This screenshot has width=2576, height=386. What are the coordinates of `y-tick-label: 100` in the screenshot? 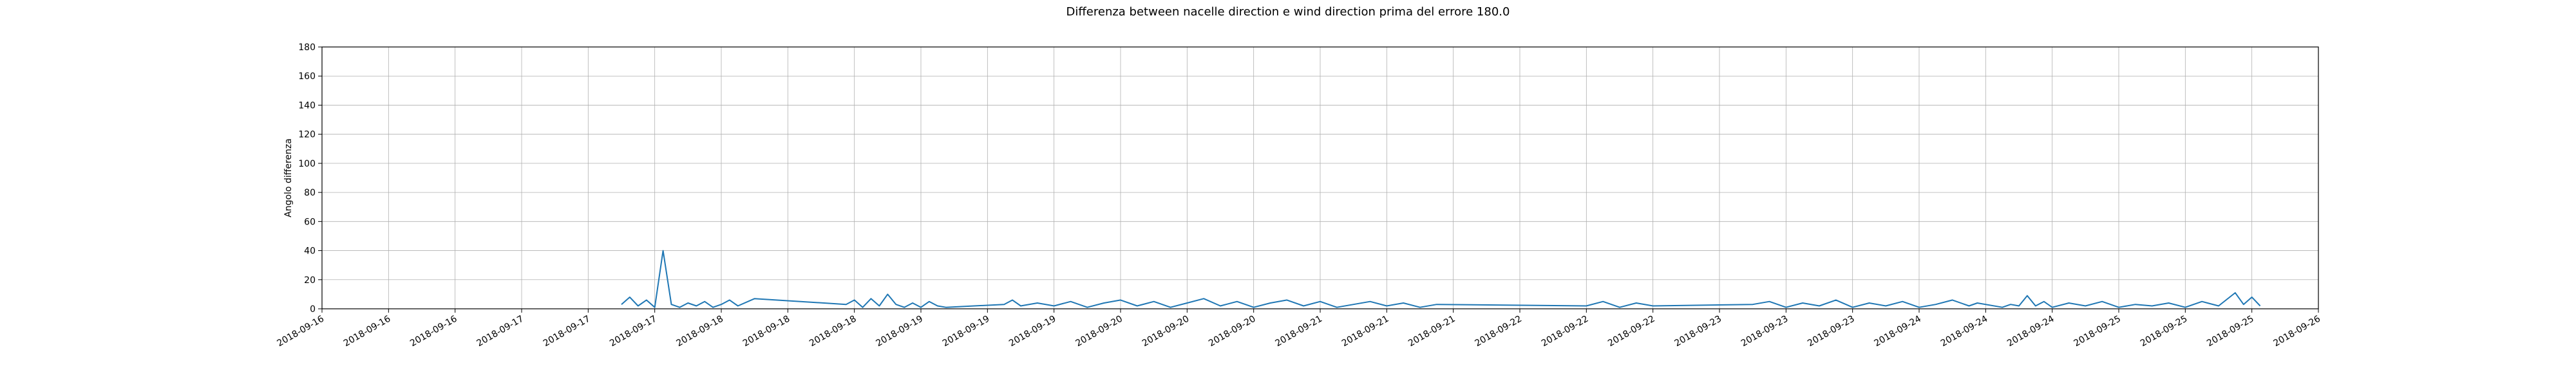 It's located at (307, 164).